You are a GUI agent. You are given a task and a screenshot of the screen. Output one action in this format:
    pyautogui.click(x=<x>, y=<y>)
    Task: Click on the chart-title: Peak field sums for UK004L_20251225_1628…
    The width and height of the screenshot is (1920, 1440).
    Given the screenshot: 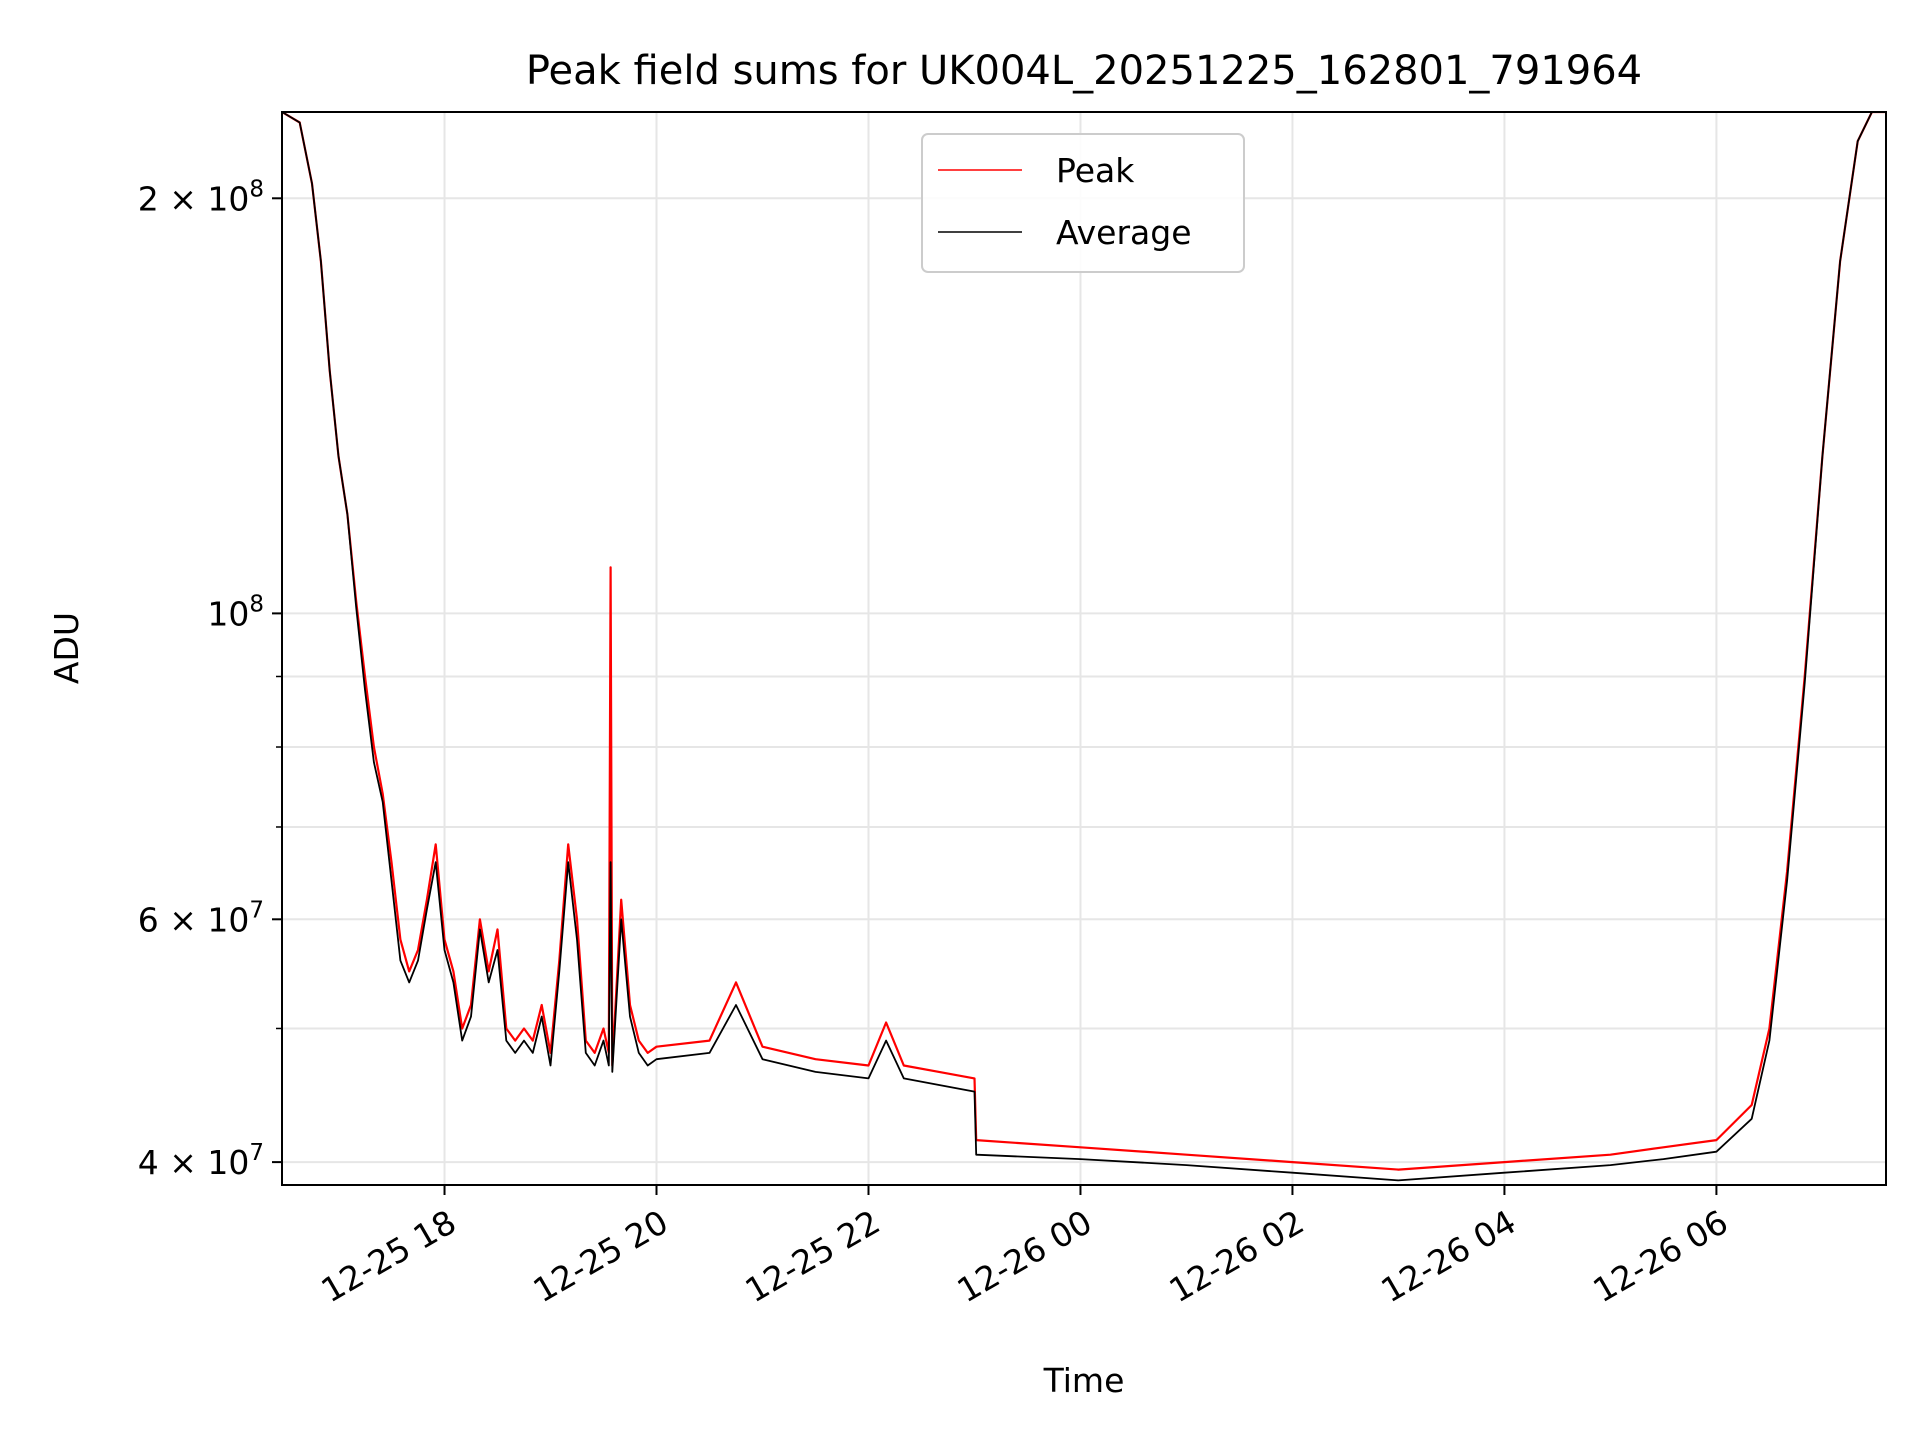 What is the action you would take?
    pyautogui.click(x=1084, y=71)
    